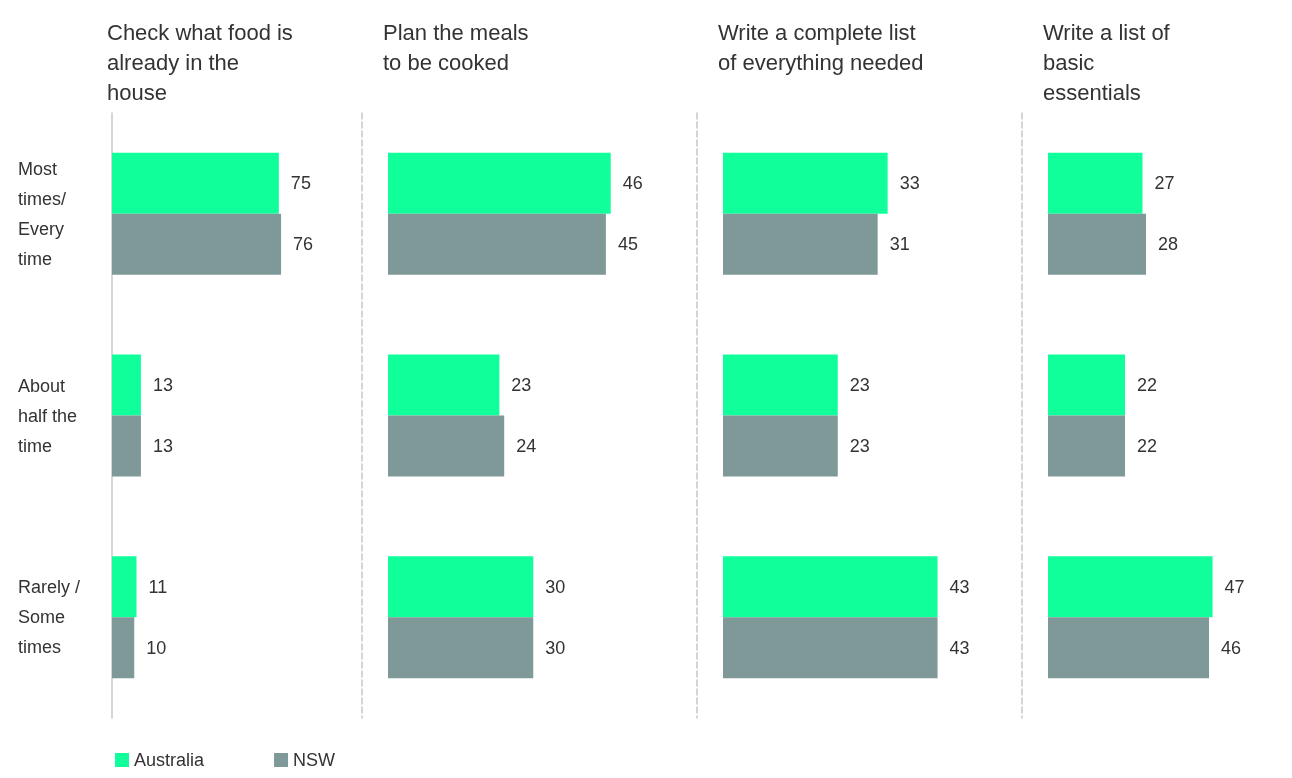 Image resolution: width=1292 pixels, height=778 pixels. What do you see at coordinates (526, 446) in the screenshot?
I see `data-label: 24` at bounding box center [526, 446].